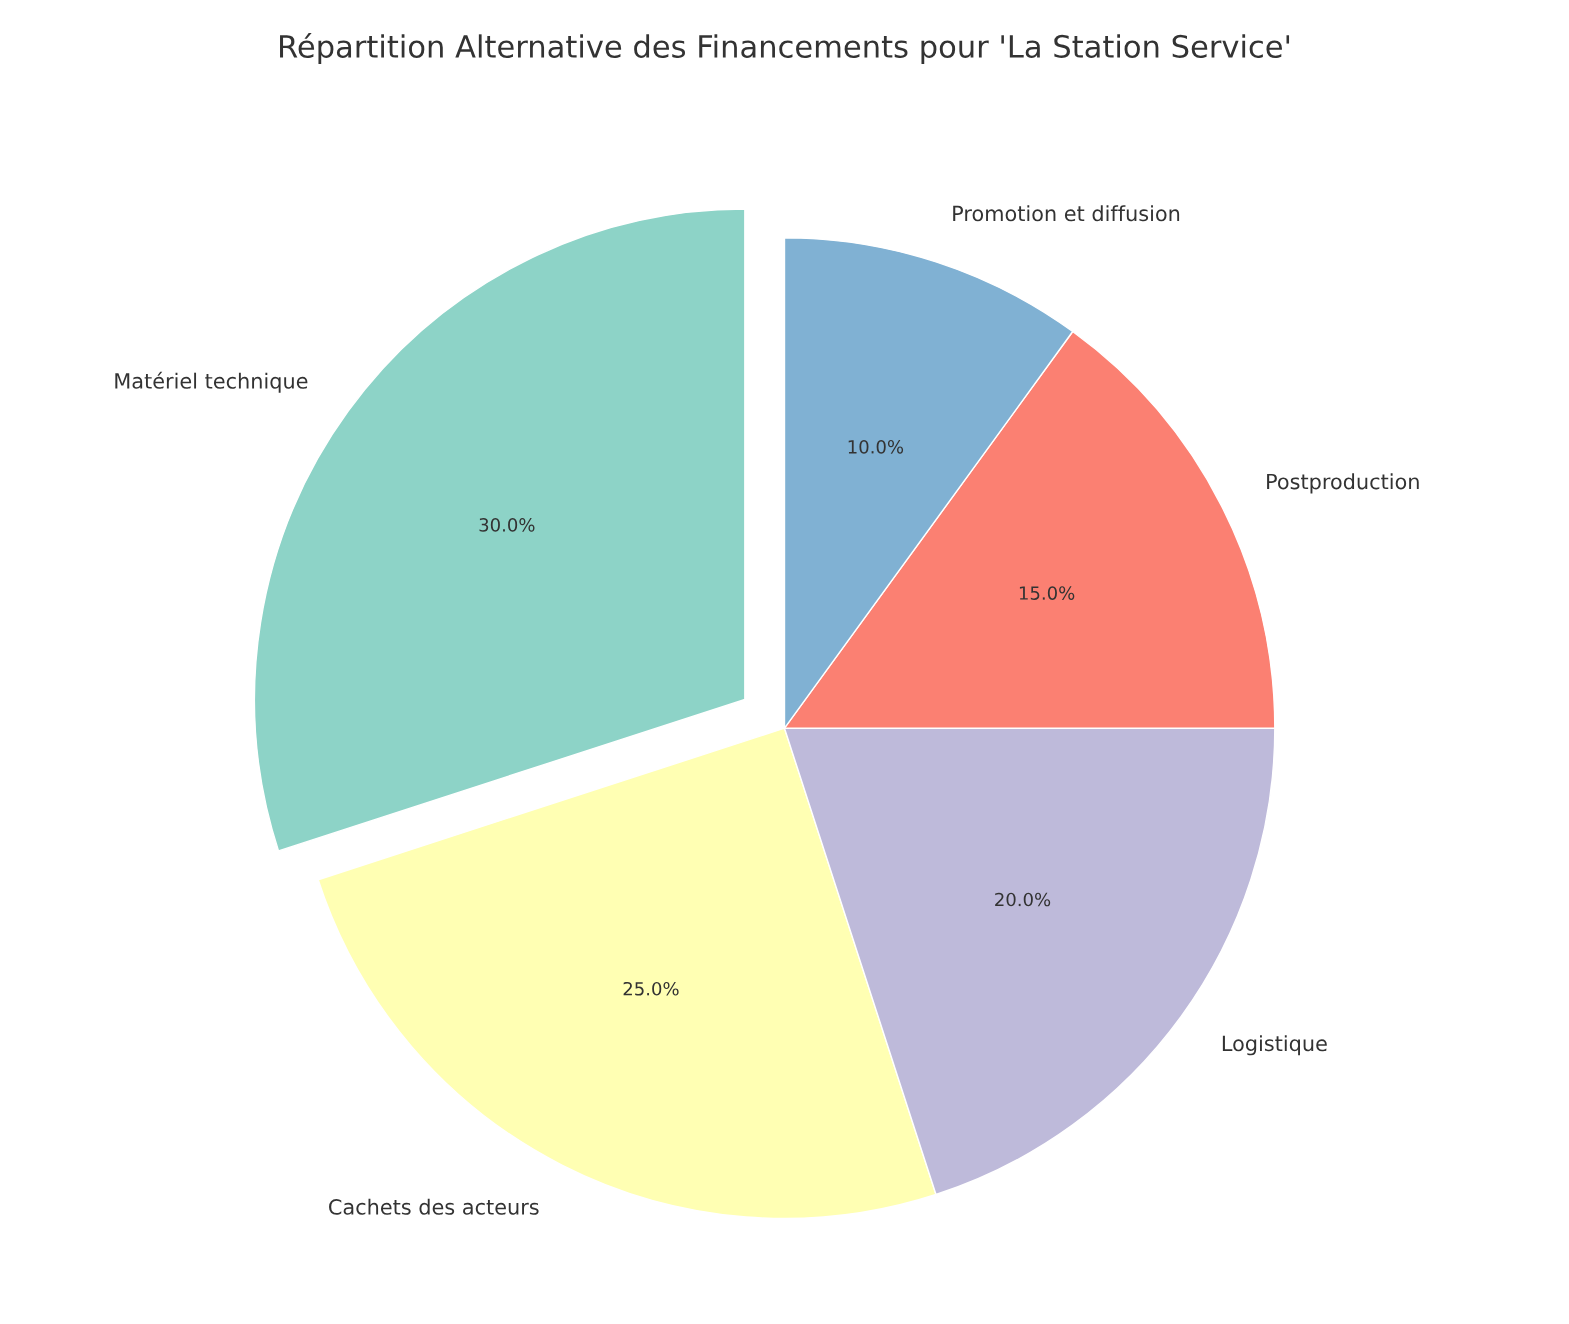 The image size is (1569, 1324). What do you see at coordinates (651, 988) in the screenshot?
I see `data-label: 25.0%` at bounding box center [651, 988].